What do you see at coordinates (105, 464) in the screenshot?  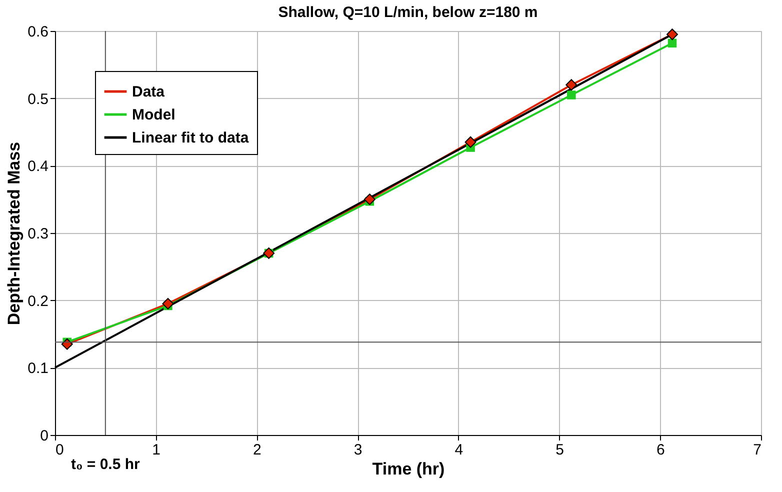 I see `ref-line-label: t₀ = 0.5 hr` at bounding box center [105, 464].